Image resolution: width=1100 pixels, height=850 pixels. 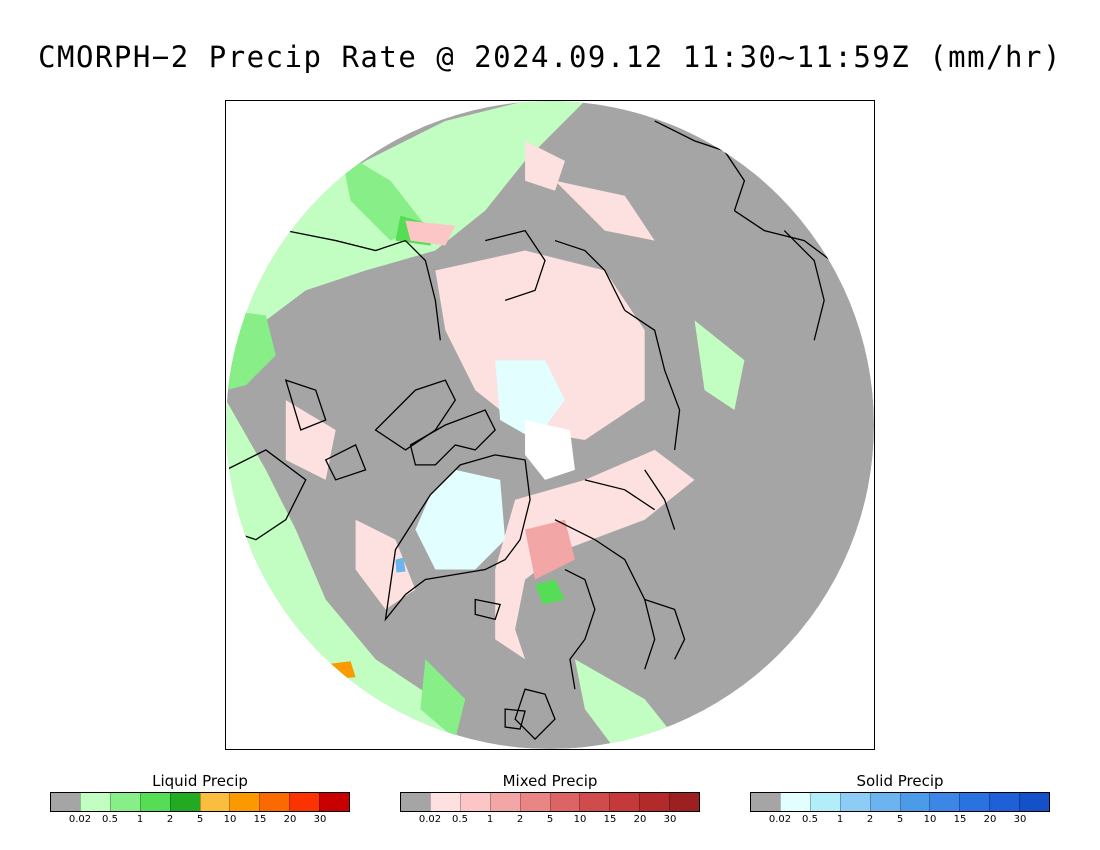 What do you see at coordinates (550, 781) in the screenshot?
I see `legend-title: Mixed Precip` at bounding box center [550, 781].